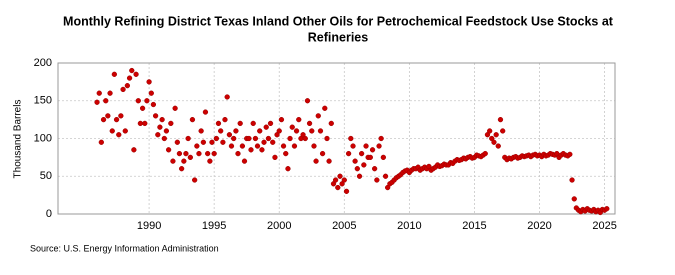  What do you see at coordinates (43, 101) in the screenshot?
I see `y-tick-label: 150` at bounding box center [43, 101].